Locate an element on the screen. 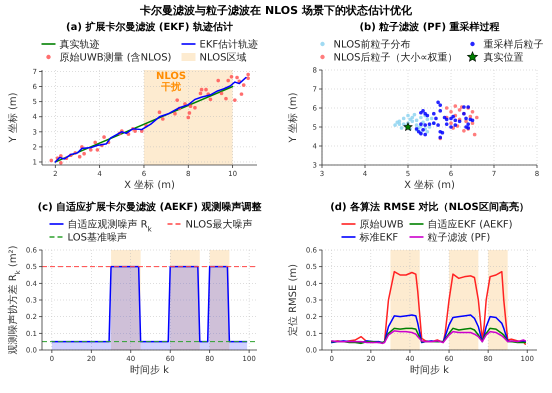 The image size is (552, 393). legend-label: LOS基准噪声 is located at coordinates (97, 238).